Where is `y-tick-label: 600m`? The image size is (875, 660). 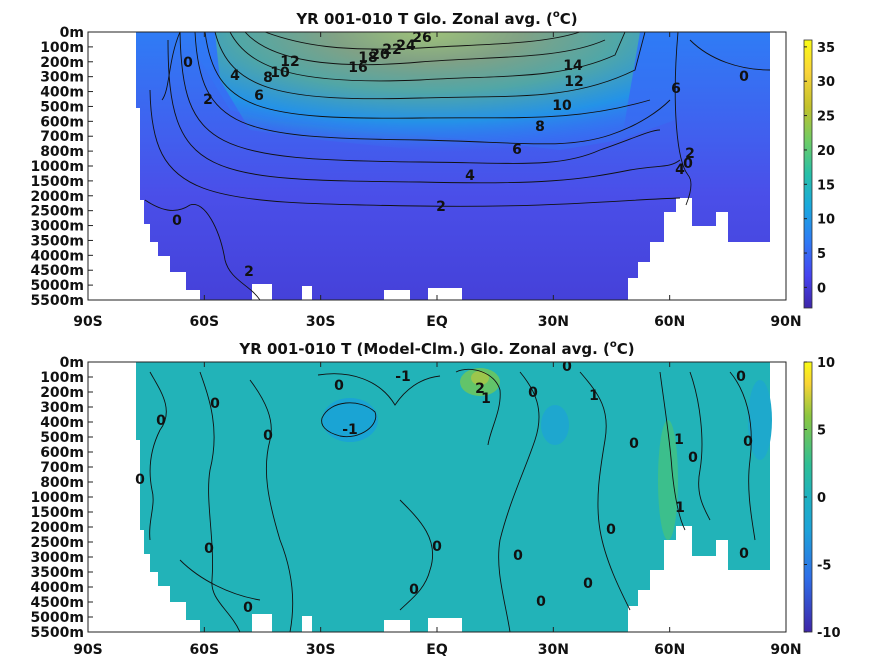 y-tick-label: 600m is located at coordinates (62, 122).